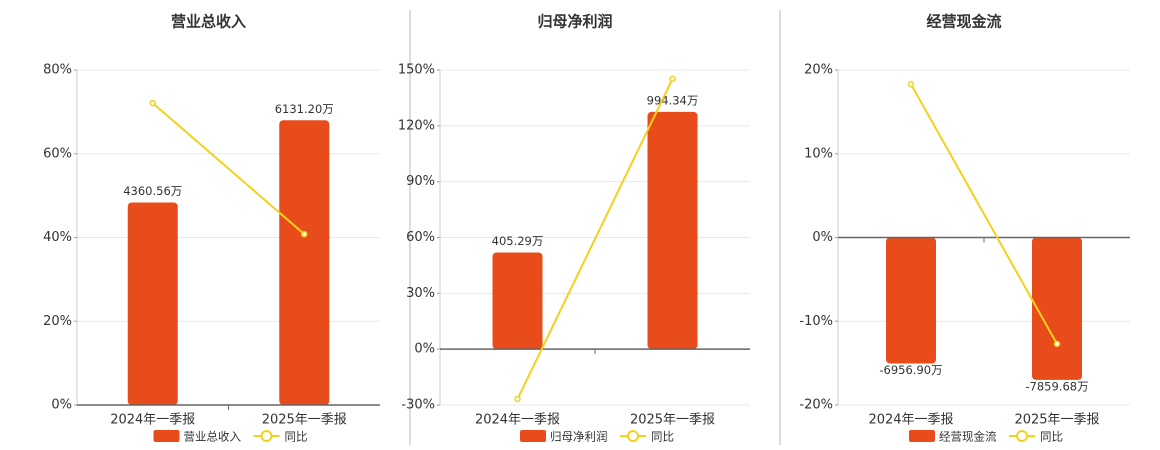 Image resolution: width=1160 pixels, height=450 pixels. What do you see at coordinates (816, 405) in the screenshot?
I see `y-tick-label: -20%` at bounding box center [816, 405].